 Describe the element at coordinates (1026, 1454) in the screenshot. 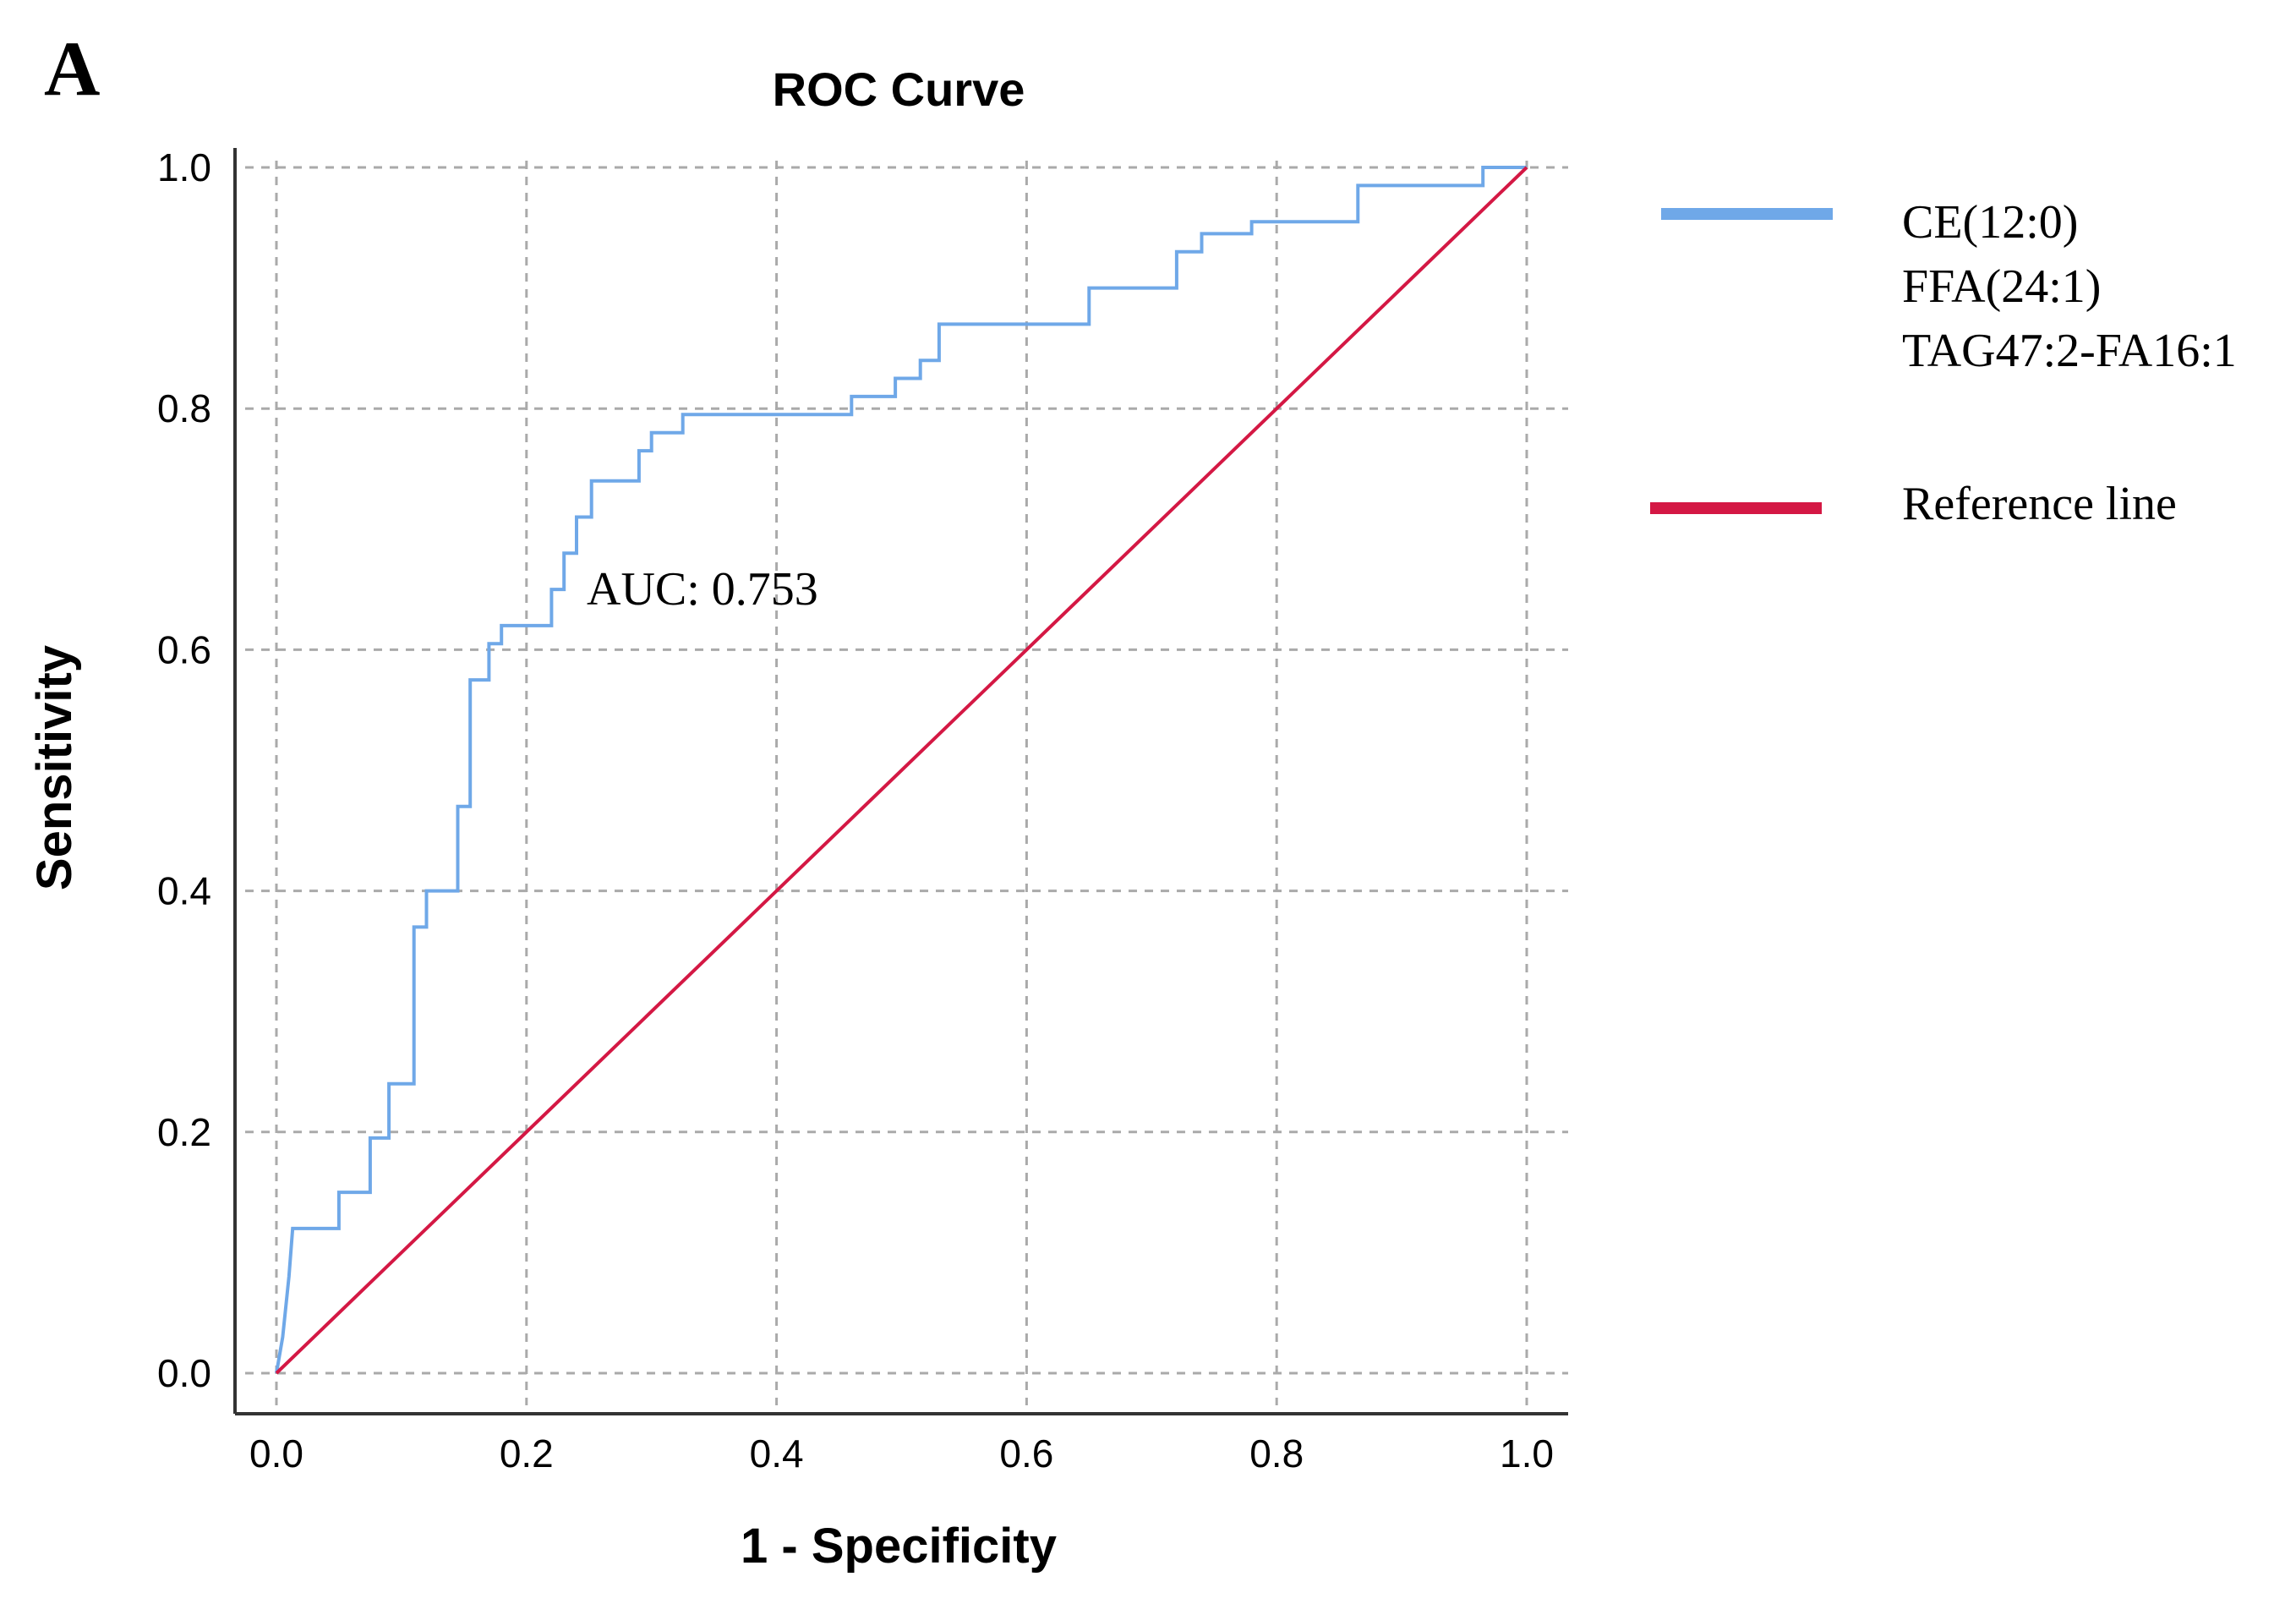

I see `x-tick-label: 0.6` at that location.